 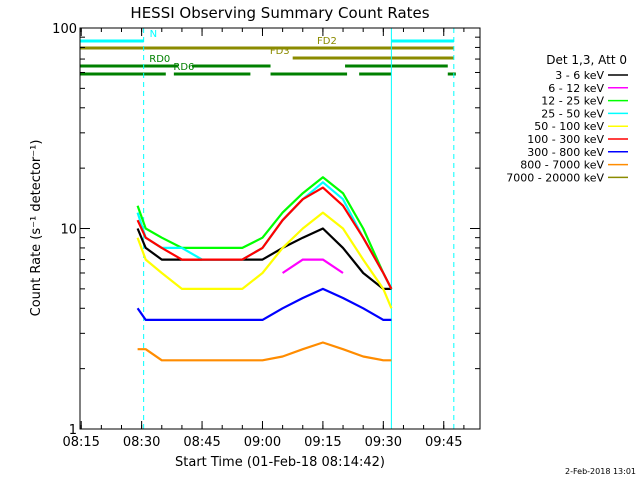 What do you see at coordinates (562, 165) in the screenshot?
I see `legend-label: 800 - 7000 keV` at bounding box center [562, 165].